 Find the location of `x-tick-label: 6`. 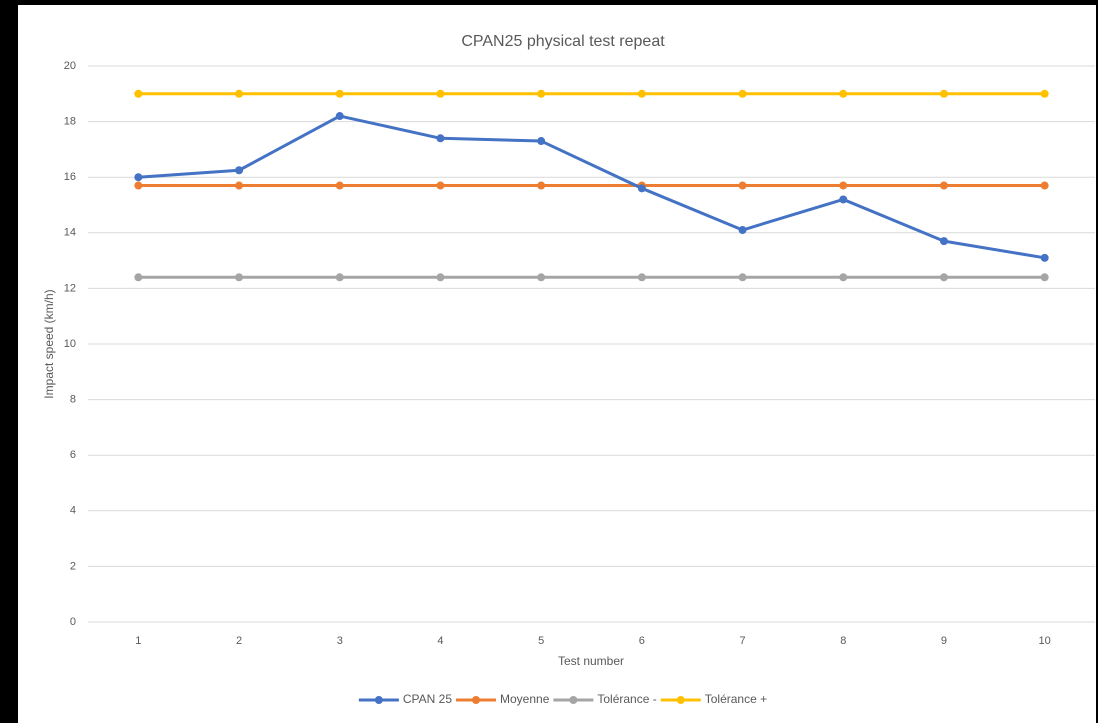

x-tick-label: 6 is located at coordinates (642, 641).